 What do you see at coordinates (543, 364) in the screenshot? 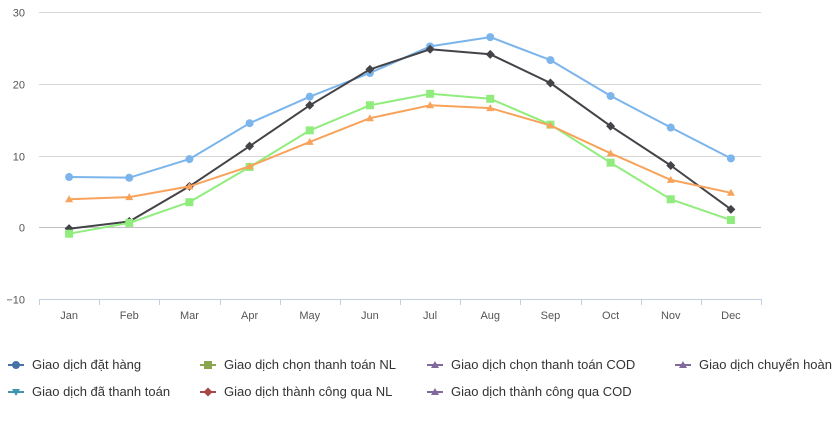
I see `legend-label: Giao dịch chọn thanh toán COD` at bounding box center [543, 364].